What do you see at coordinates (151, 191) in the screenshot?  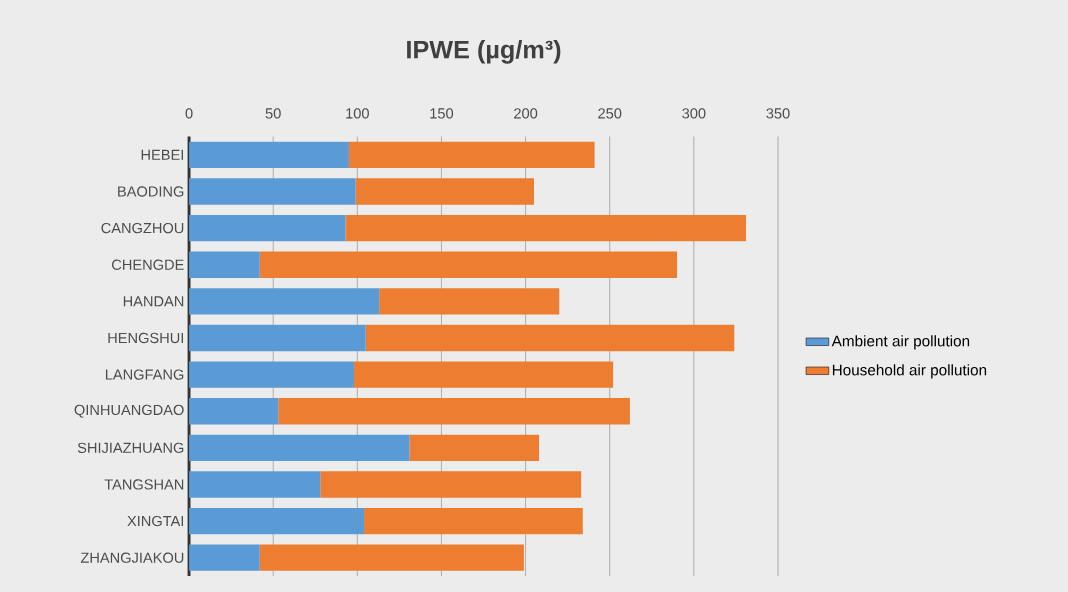 I see `y-tick-label: BAODING` at bounding box center [151, 191].